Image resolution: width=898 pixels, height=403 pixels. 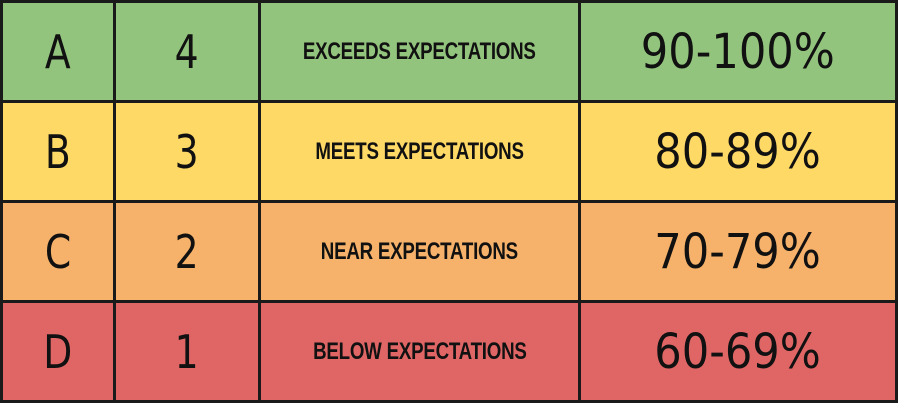 I want to click on number-grade-cell: 3, so click(x=187, y=151).